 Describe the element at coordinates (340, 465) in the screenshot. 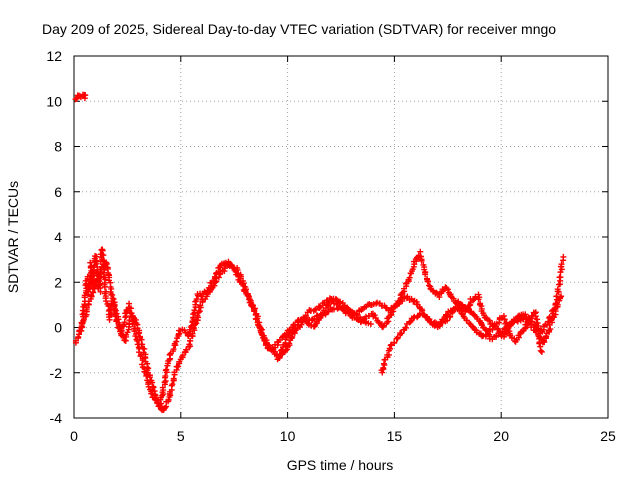

I see `x-axis-label: GPS time / hours` at that location.